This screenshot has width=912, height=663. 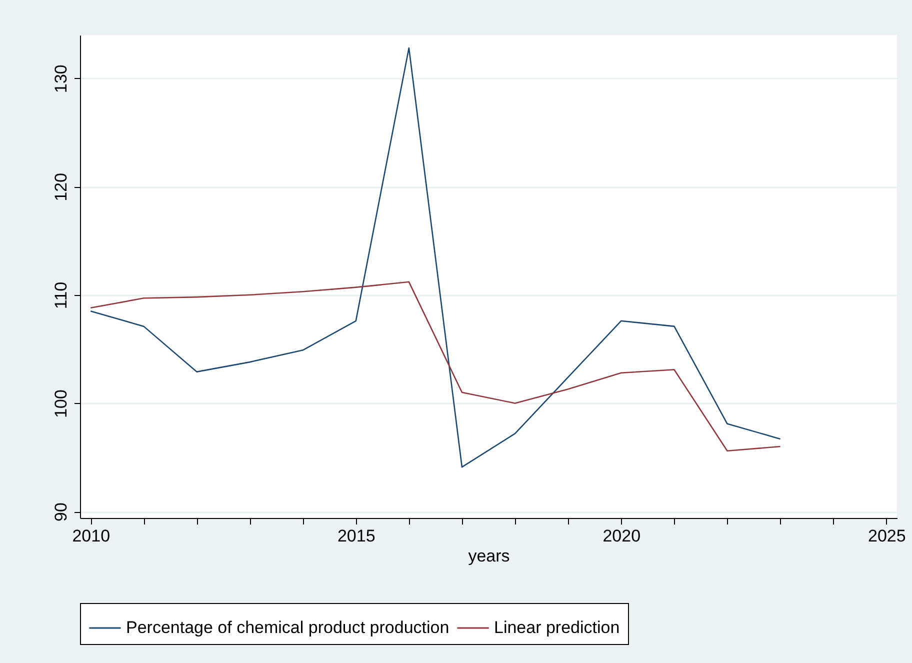 What do you see at coordinates (61, 79) in the screenshot?
I see `y-tick-label: 130` at bounding box center [61, 79].